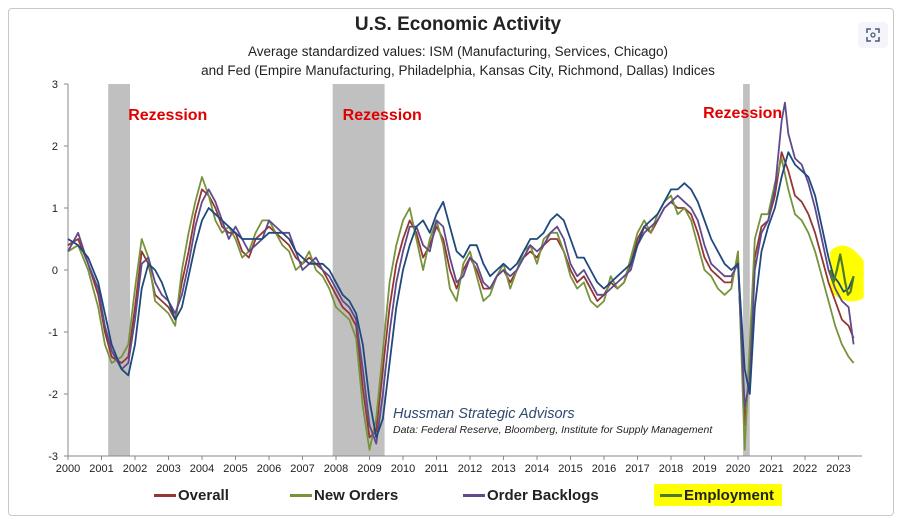  I want to click on y-tick-label: 0, so click(55, 271).